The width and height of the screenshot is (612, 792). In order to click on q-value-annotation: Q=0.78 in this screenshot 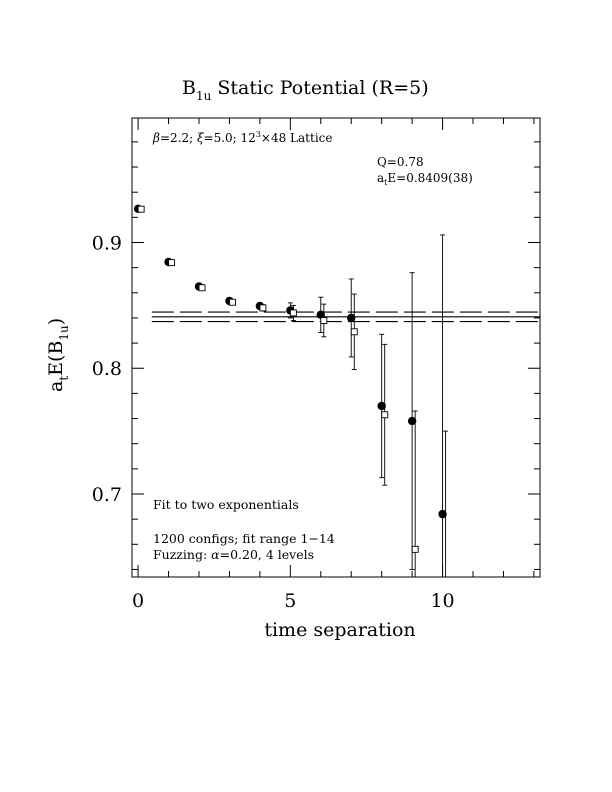, I will do `click(400, 162)`.